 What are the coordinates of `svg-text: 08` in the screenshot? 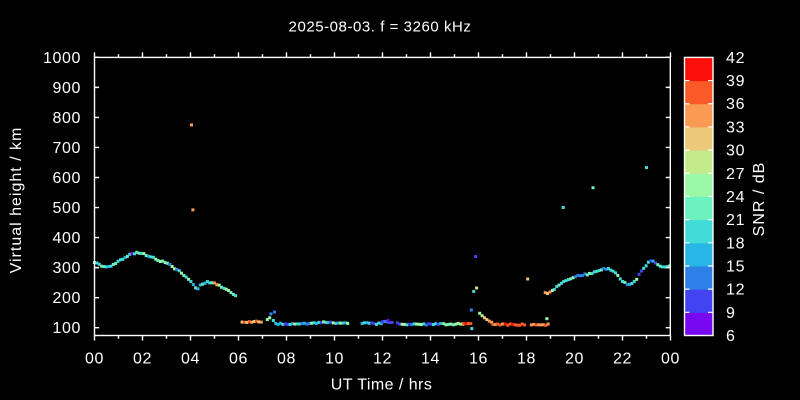 It's located at (286, 359).